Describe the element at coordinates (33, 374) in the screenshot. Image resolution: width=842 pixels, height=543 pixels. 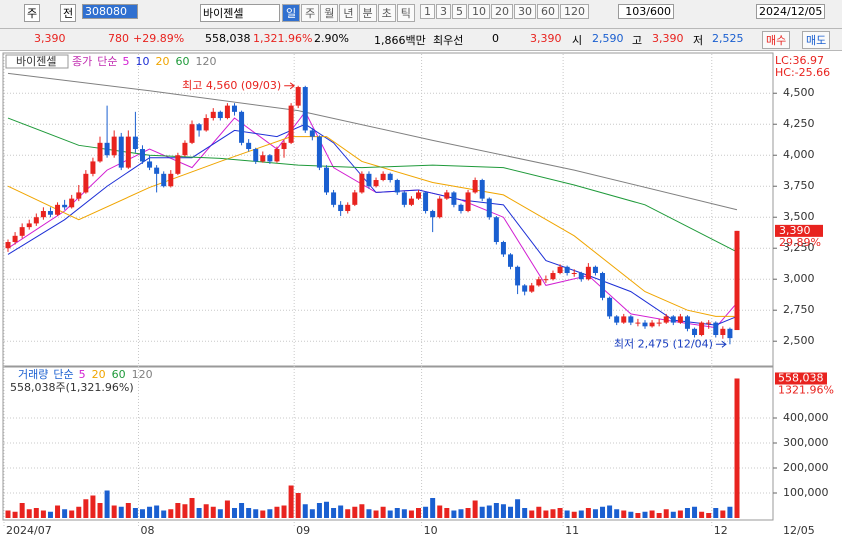
I see `legend-label: 거래량` at that location.